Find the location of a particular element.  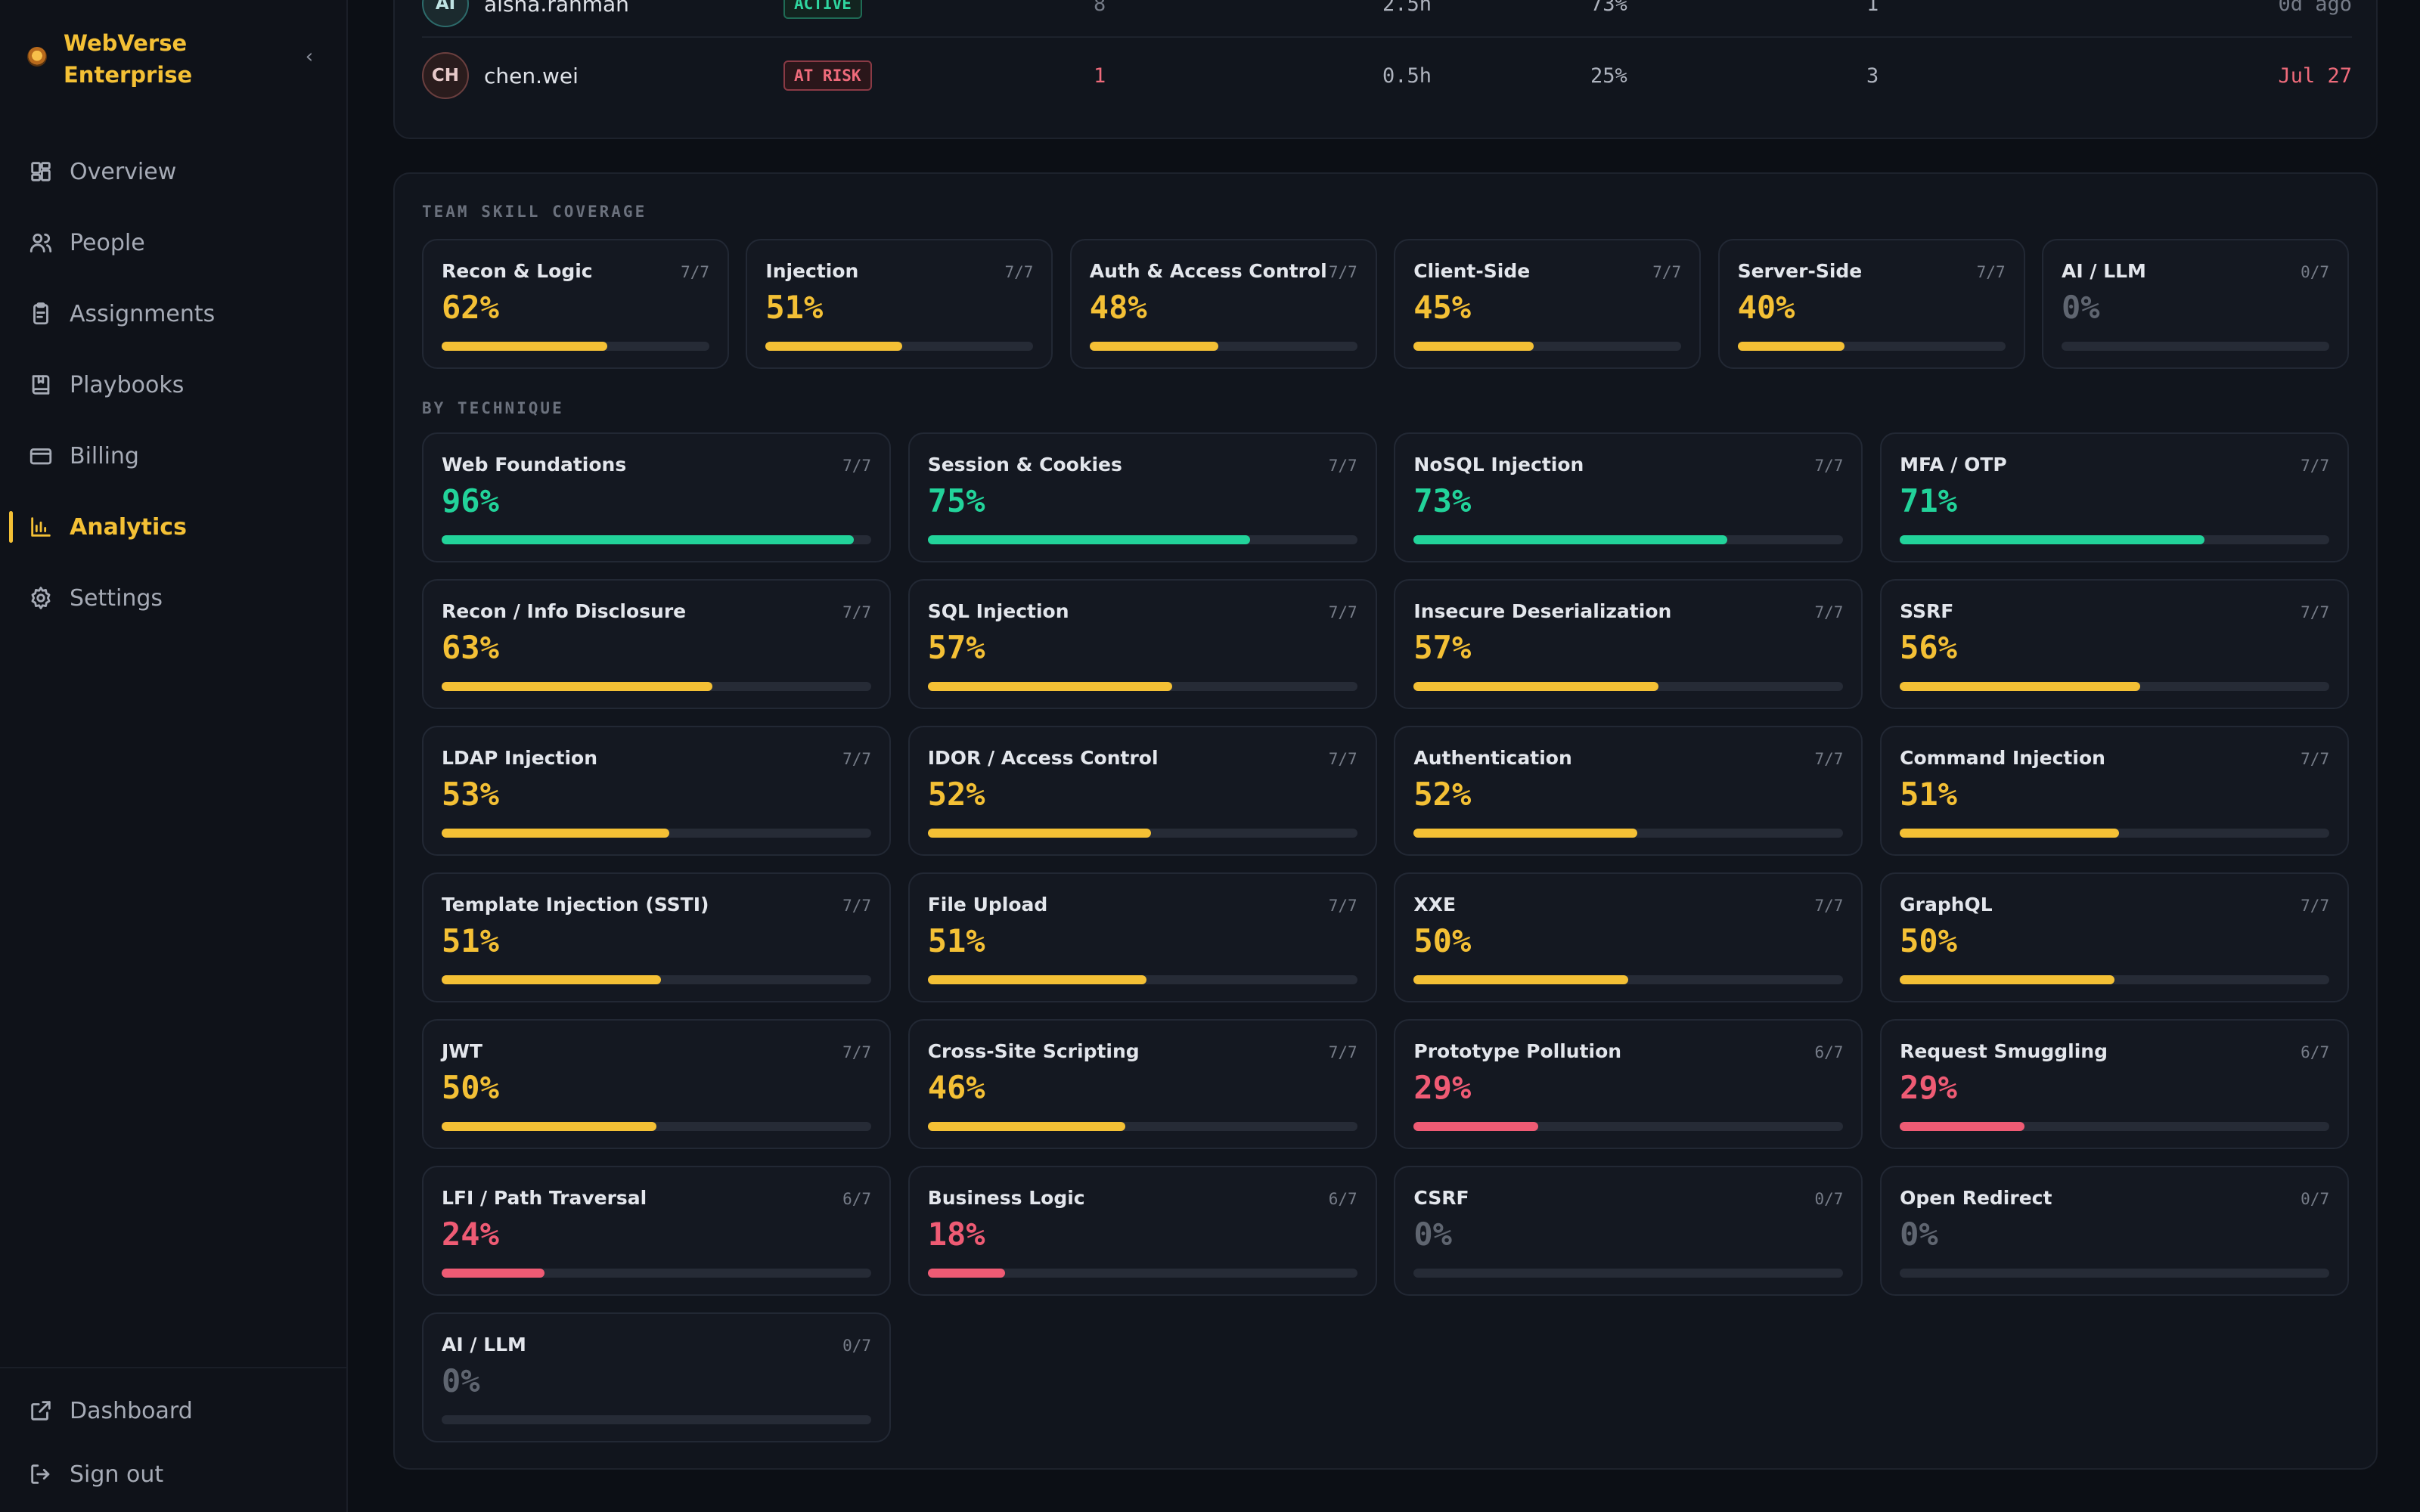

labs-completed: 8 is located at coordinates (1100, 8).